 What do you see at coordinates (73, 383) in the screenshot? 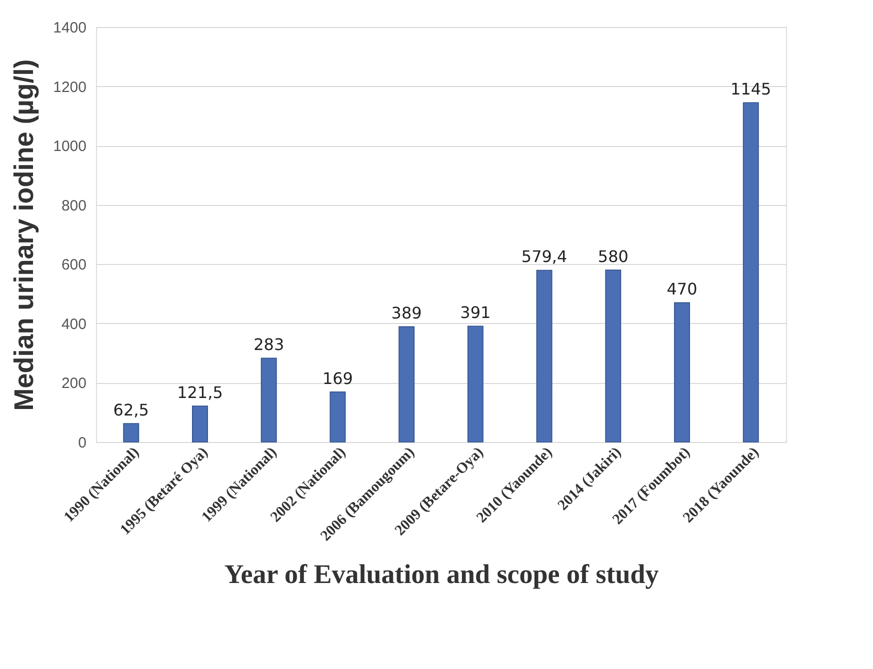
I see `y-tick-label: 200` at bounding box center [73, 383].